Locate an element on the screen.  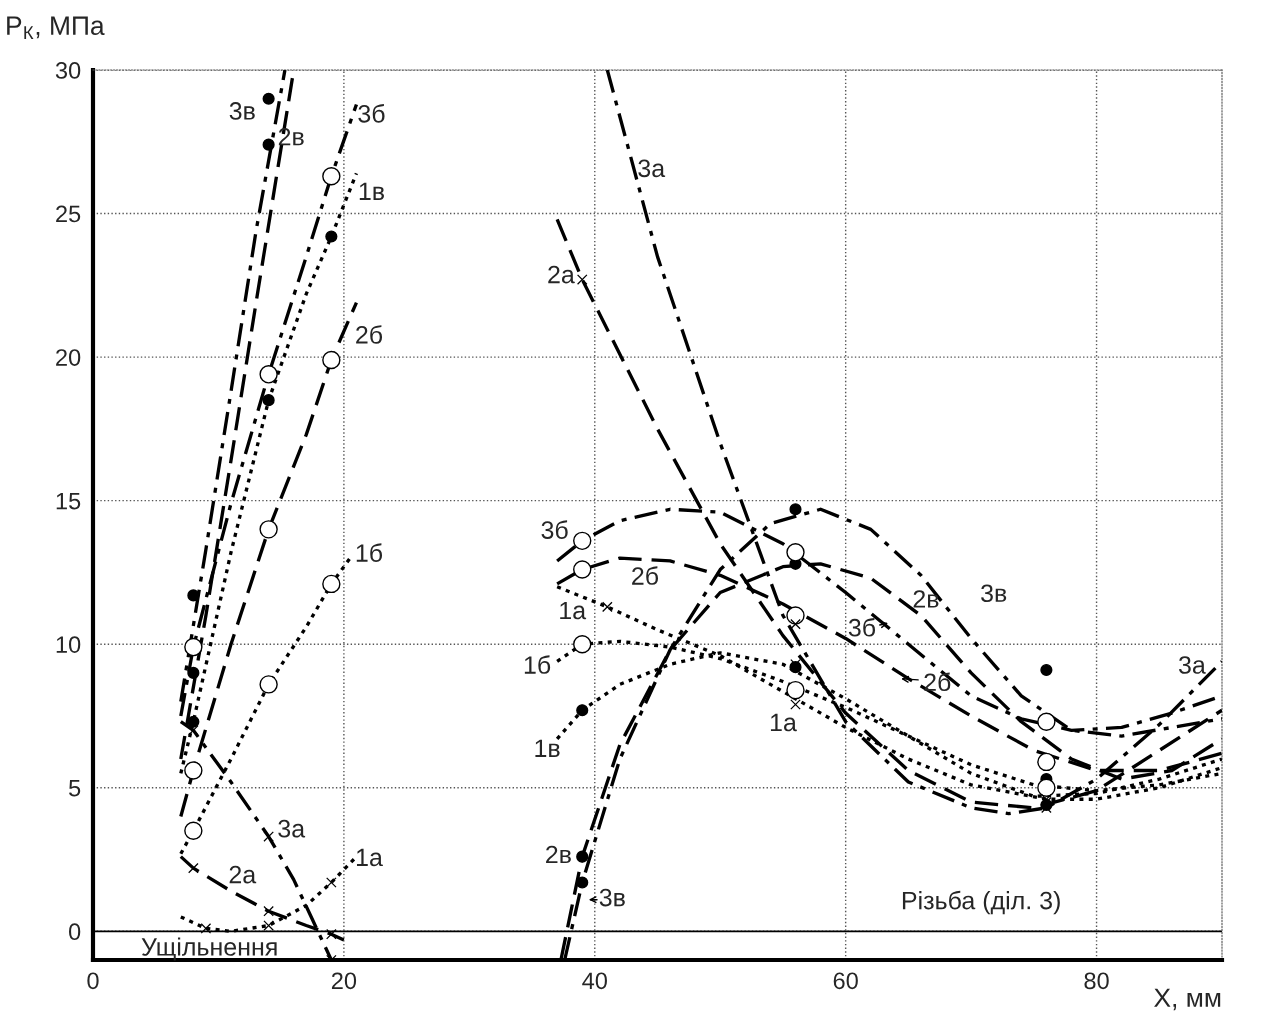
y-tick-label: 25 is located at coordinates (68, 214).